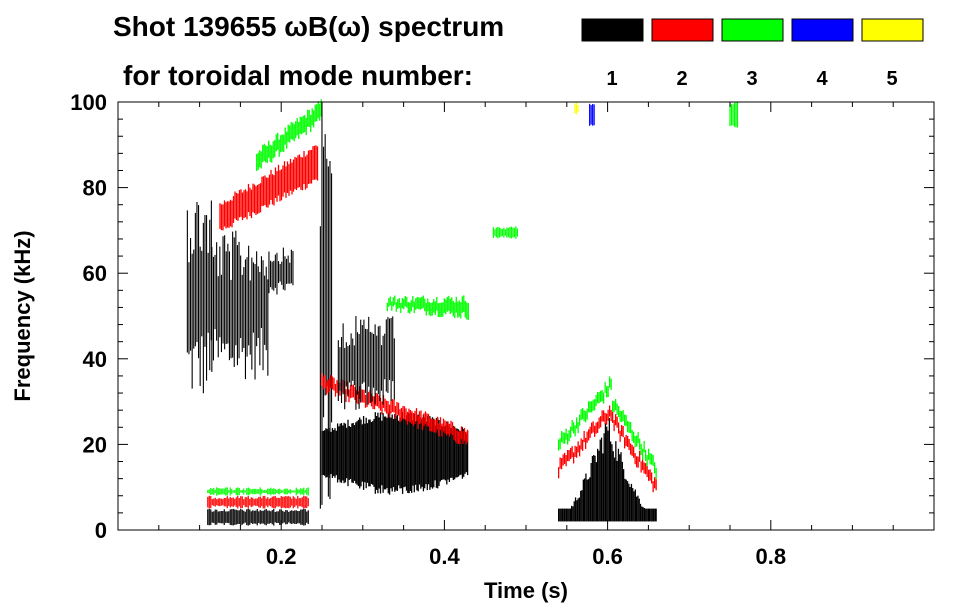  I want to click on y-tick-label: 40, so click(95, 359).